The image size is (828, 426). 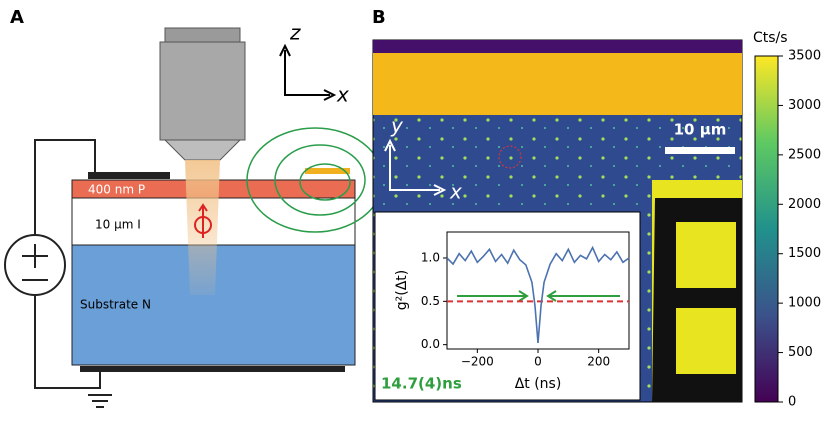 I want to click on g2-line, so click(x=538, y=294).